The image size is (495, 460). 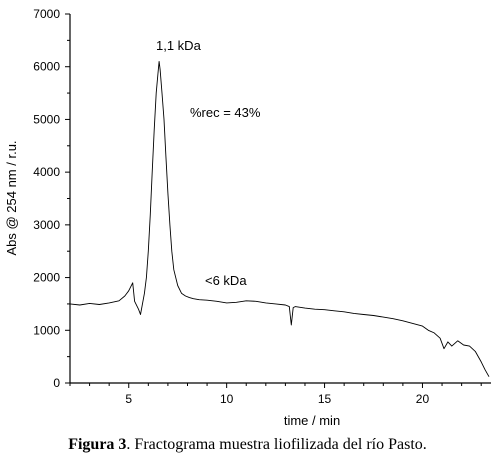 I want to click on x-tick-label: 20, so click(x=423, y=399).